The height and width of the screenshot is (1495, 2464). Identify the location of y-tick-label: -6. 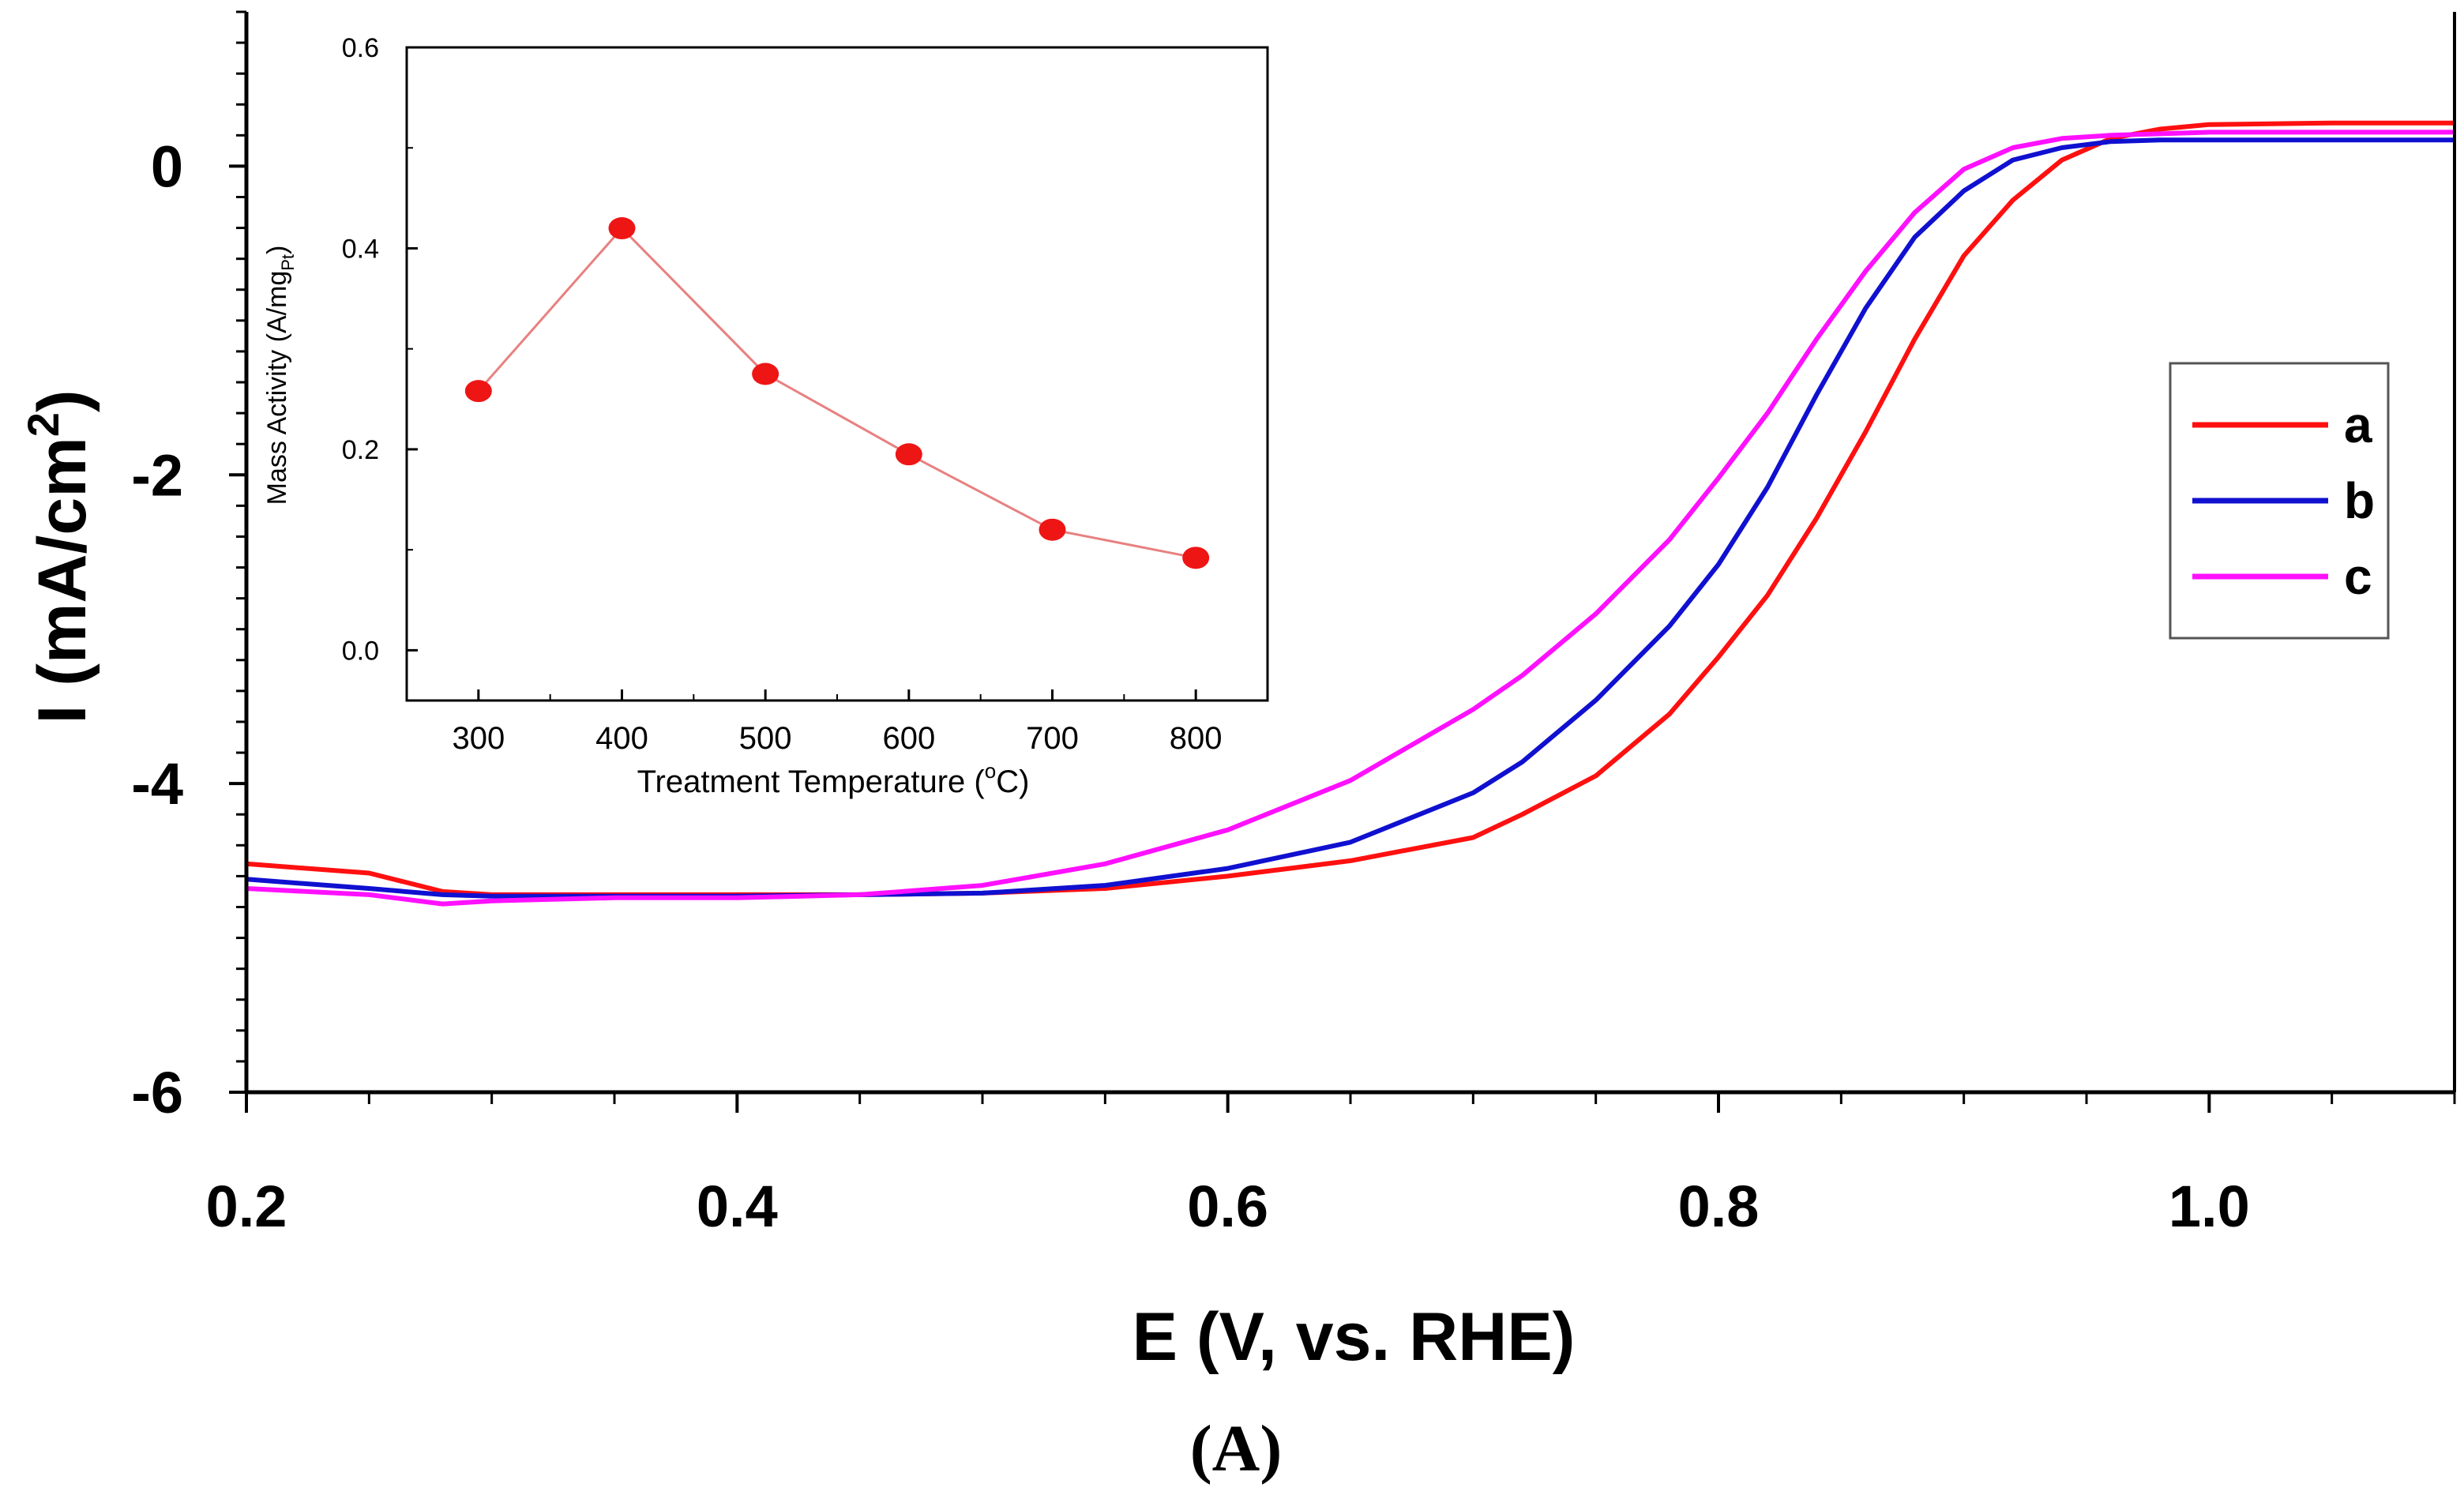
(157, 1092).